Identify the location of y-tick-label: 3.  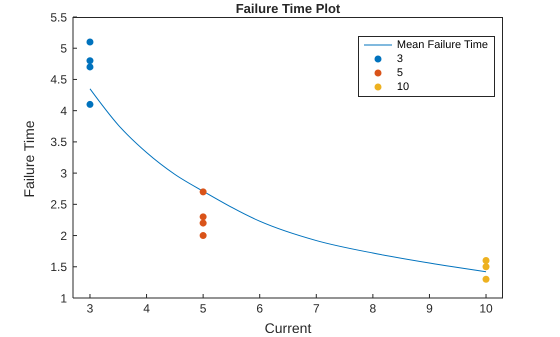
(64, 173).